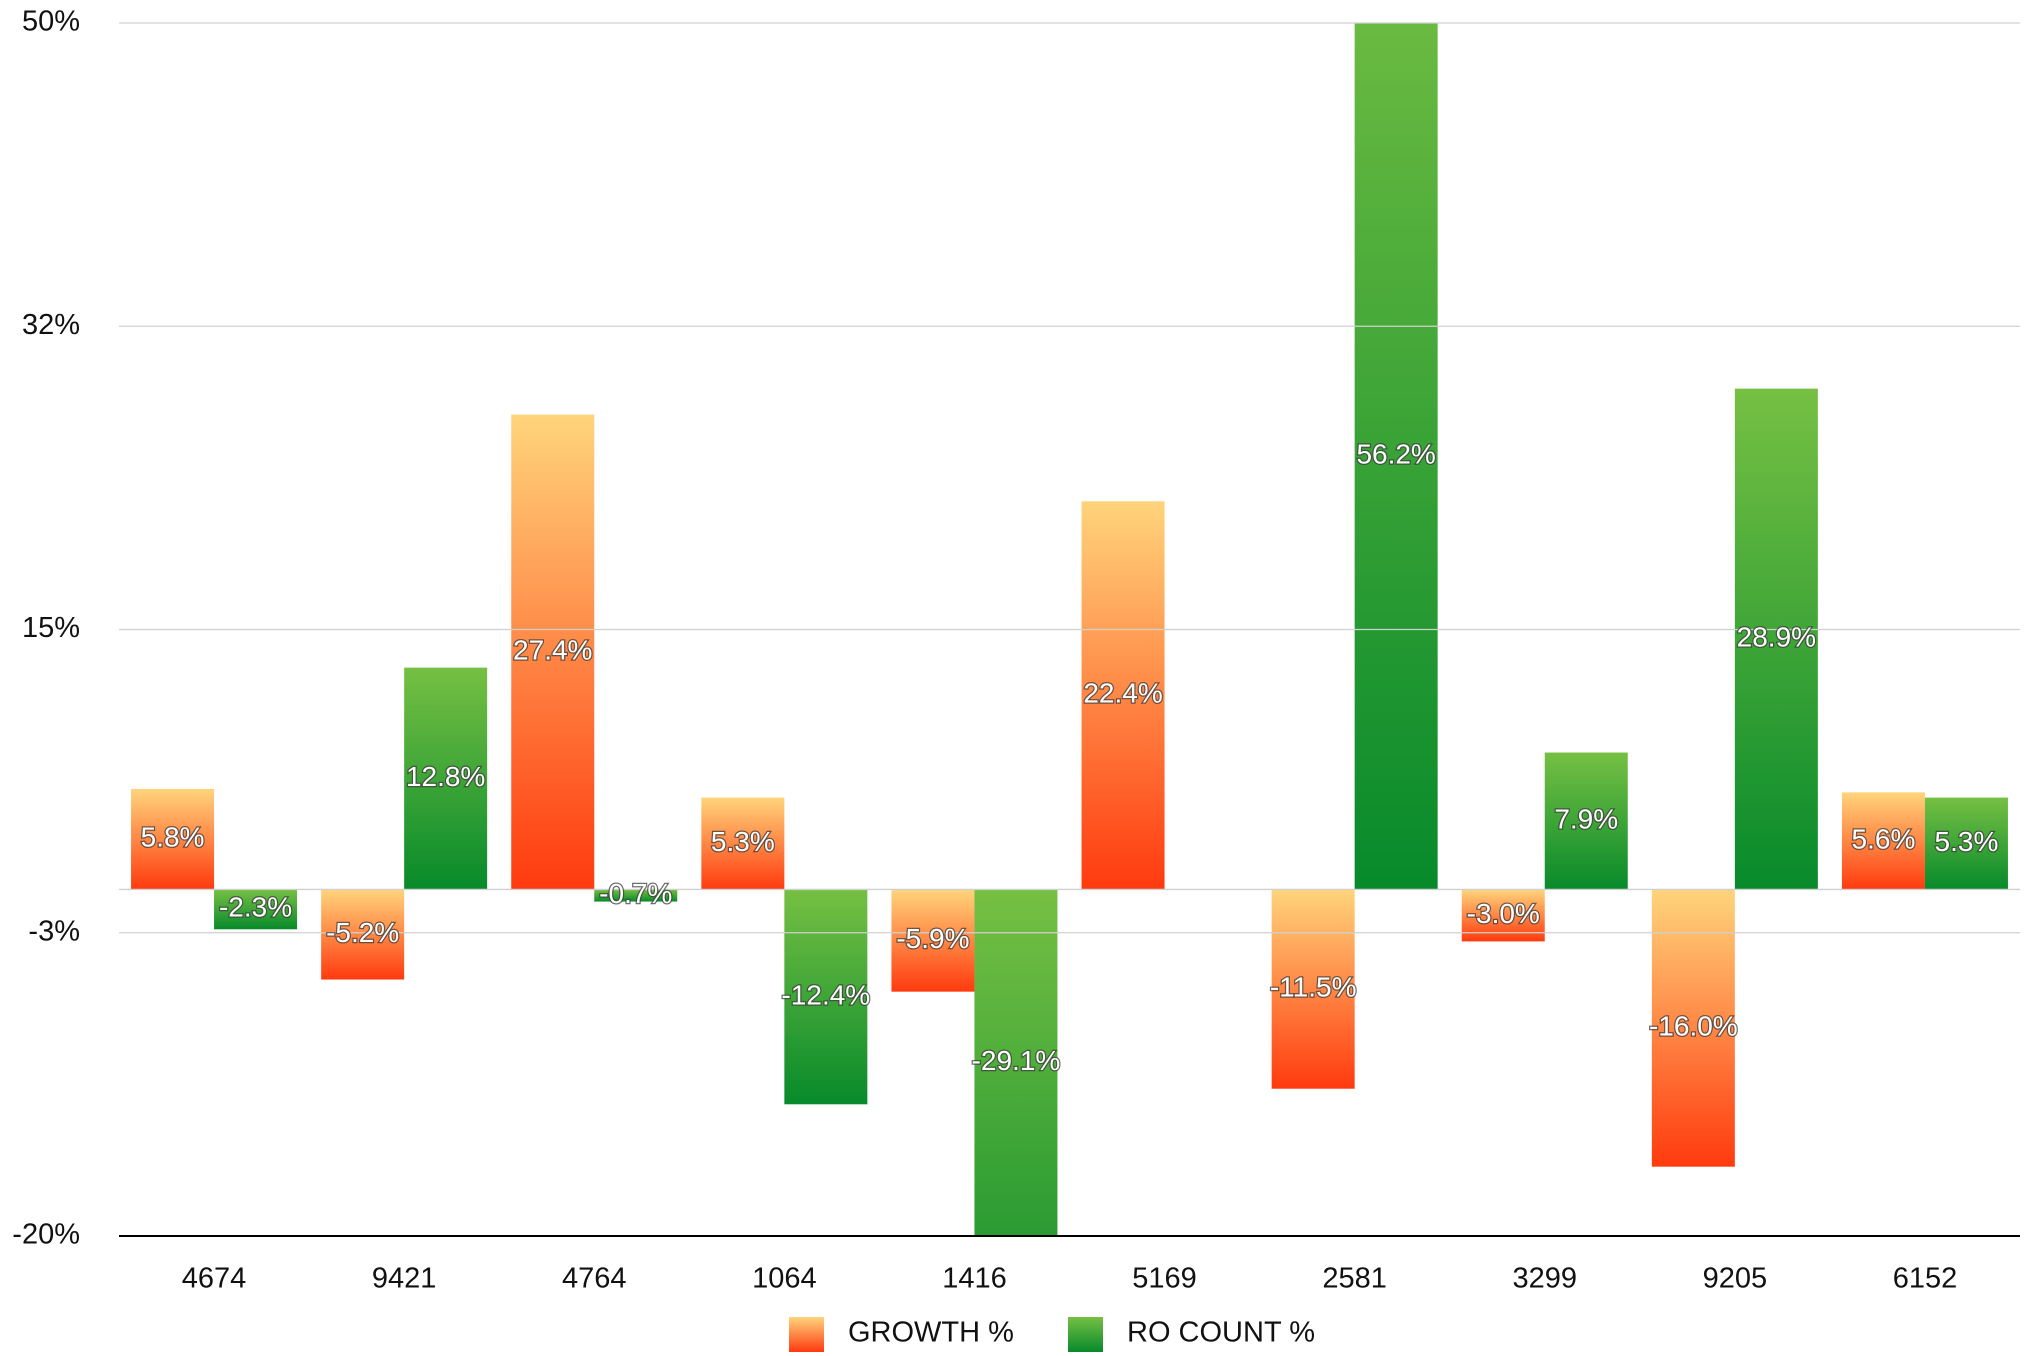  Describe the element at coordinates (214, 1279) in the screenshot. I see `x-tick-label: 4674` at that location.